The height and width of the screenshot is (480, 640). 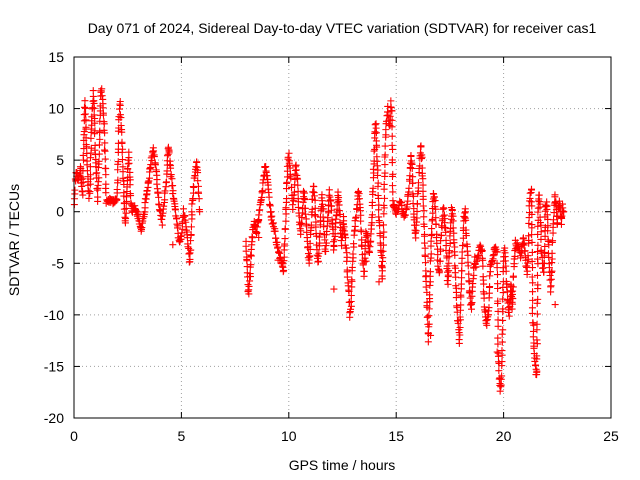 I want to click on x-axis-label: GPS time / hours, so click(x=342, y=465).